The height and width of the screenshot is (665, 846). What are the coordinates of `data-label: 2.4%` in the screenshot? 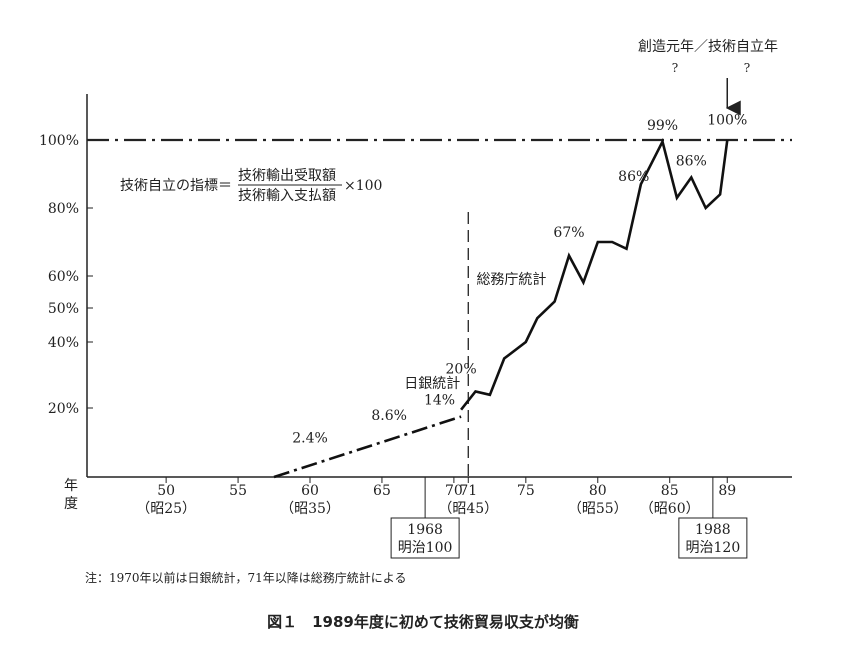 It's located at (310, 439).